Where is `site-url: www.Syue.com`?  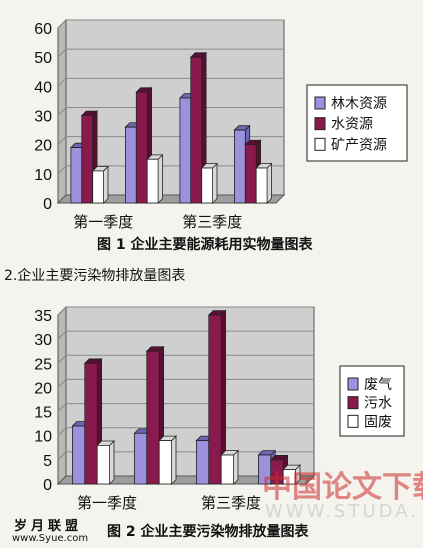 site-url: www.Syue.com is located at coordinates (50, 538).